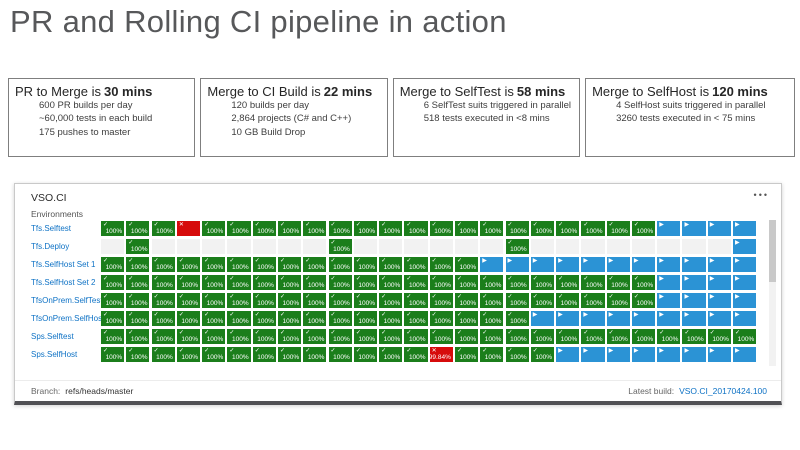 This screenshot has height=450, width=800. What do you see at coordinates (66, 318) in the screenshot?
I see `environment-label: TfsOnPrem.SelfHost` at bounding box center [66, 318].